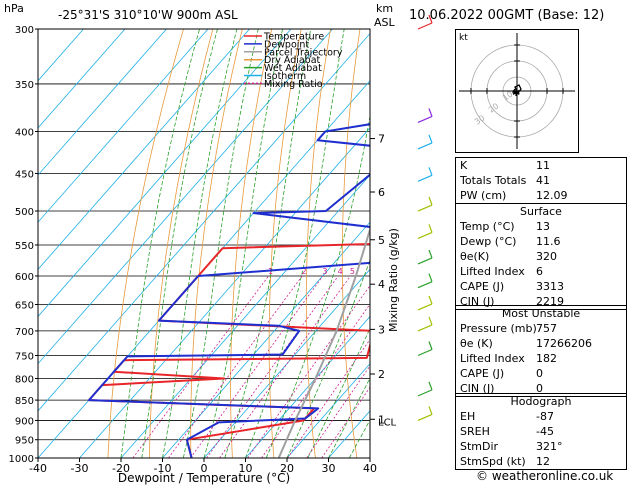 The image size is (629, 486). What do you see at coordinates (539, 388) in the screenshot?
I see `mu-cin-value: 0` at bounding box center [539, 388].